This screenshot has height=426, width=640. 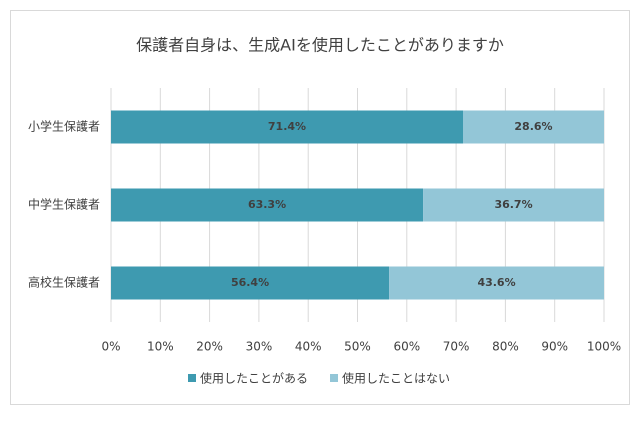 What do you see at coordinates (110, 347) in the screenshot?
I see `x-tick-label: 0%` at bounding box center [110, 347].